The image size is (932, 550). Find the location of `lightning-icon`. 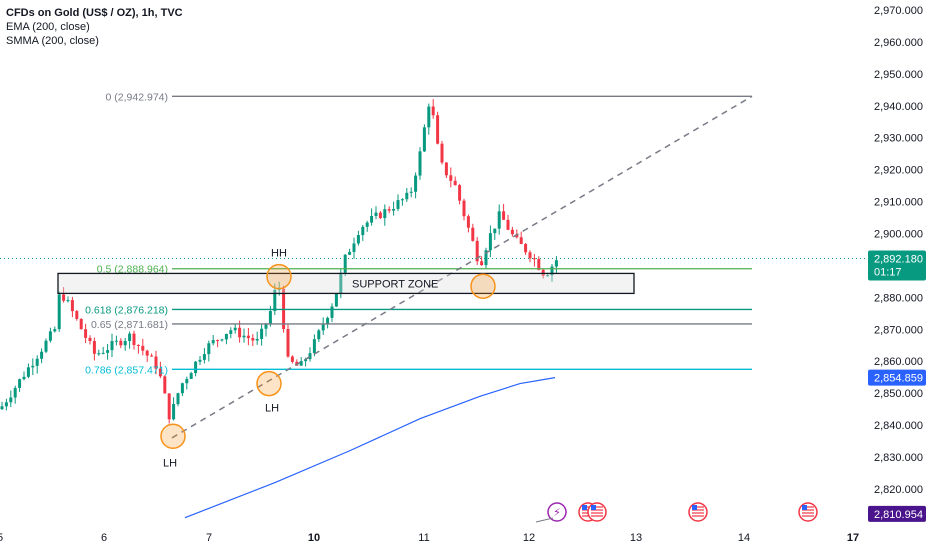

lightning-icon is located at coordinates (557, 512).